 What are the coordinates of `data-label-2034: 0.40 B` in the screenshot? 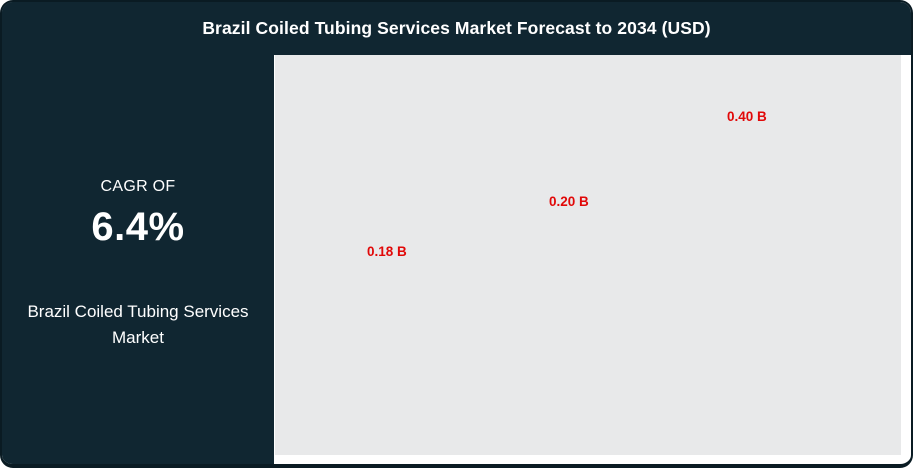 It's located at (747, 116).